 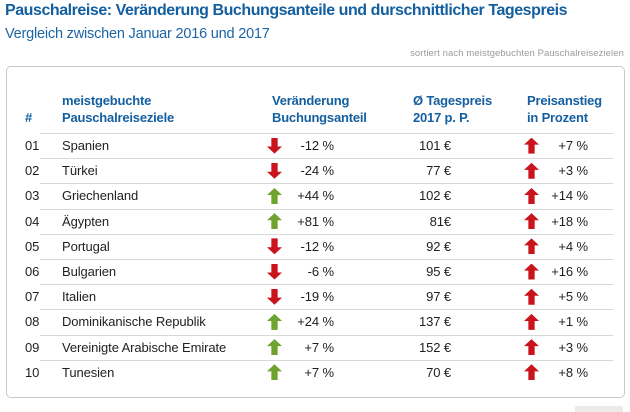 I want to click on table-row: 01 Spanien -12 % 101 € +7 %, so click(x=315, y=145).